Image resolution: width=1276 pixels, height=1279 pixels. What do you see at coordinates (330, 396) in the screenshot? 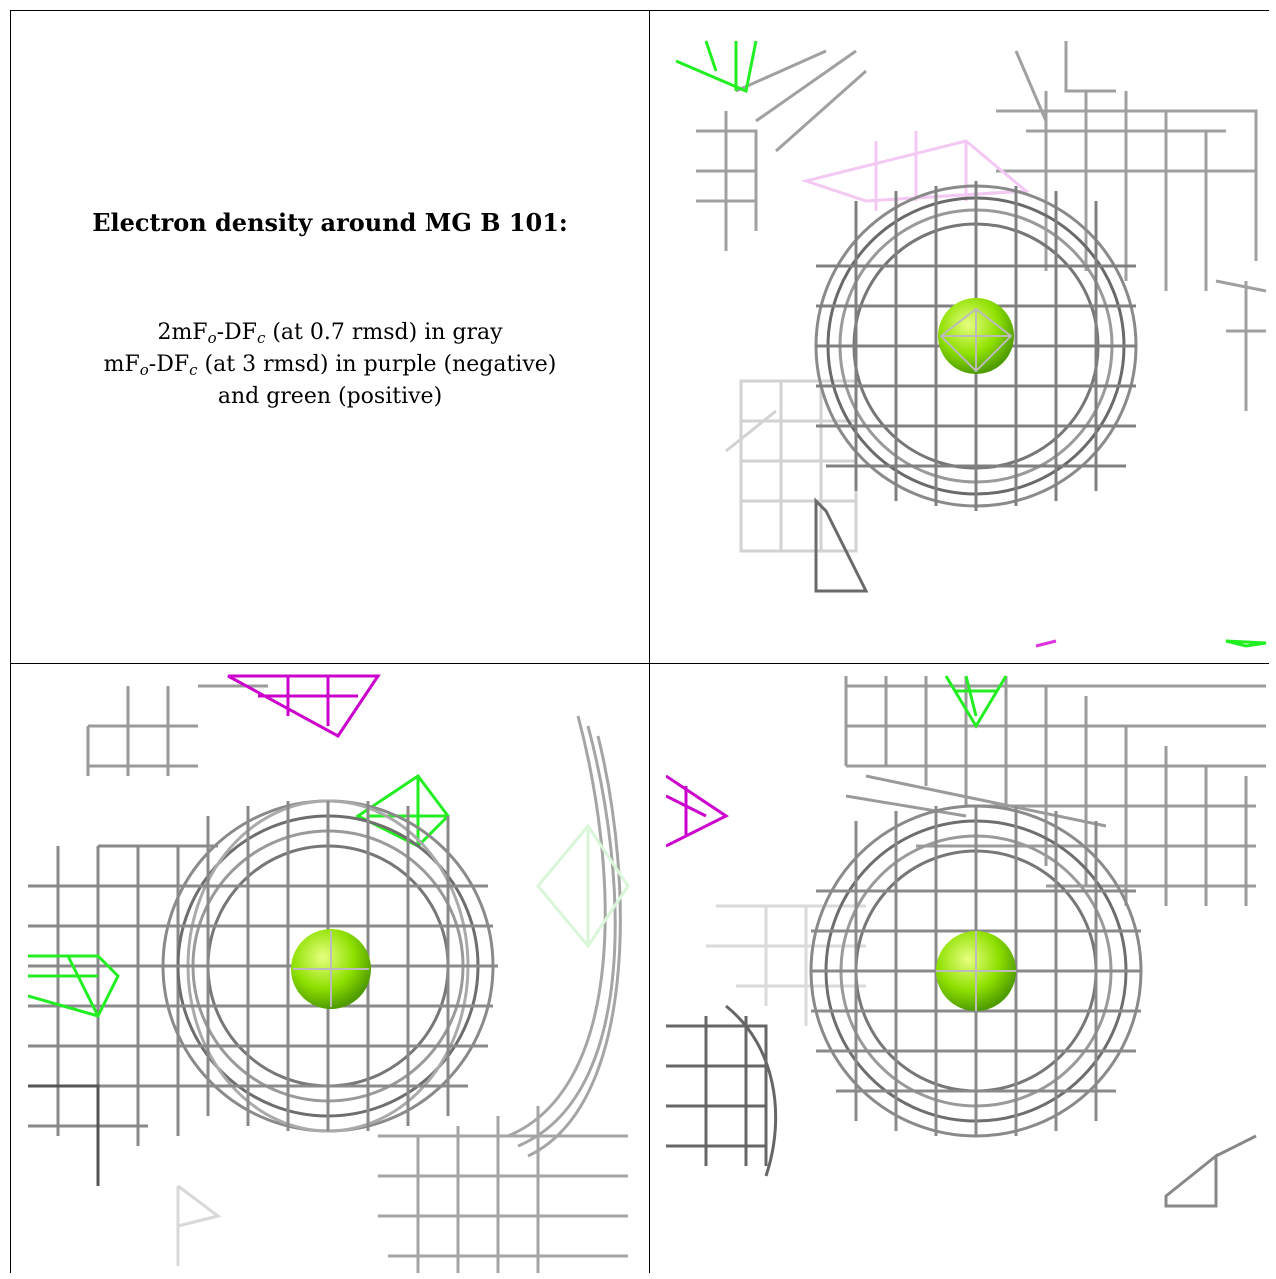
I see `legend-line-positive: and green (positive)` at bounding box center [330, 396].